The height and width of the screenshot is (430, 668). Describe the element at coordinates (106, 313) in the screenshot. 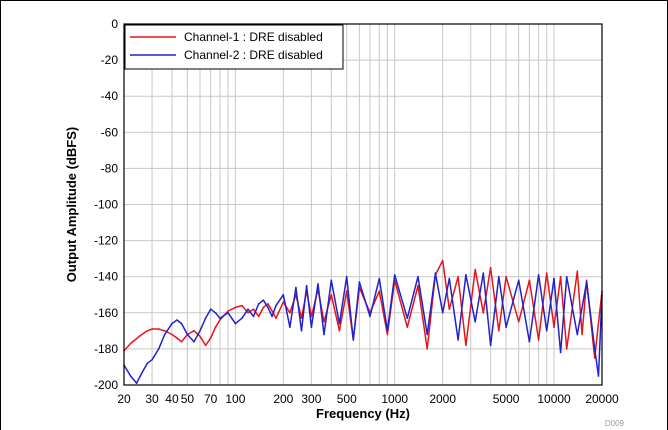

I see `y-tick-label: -160` at that location.